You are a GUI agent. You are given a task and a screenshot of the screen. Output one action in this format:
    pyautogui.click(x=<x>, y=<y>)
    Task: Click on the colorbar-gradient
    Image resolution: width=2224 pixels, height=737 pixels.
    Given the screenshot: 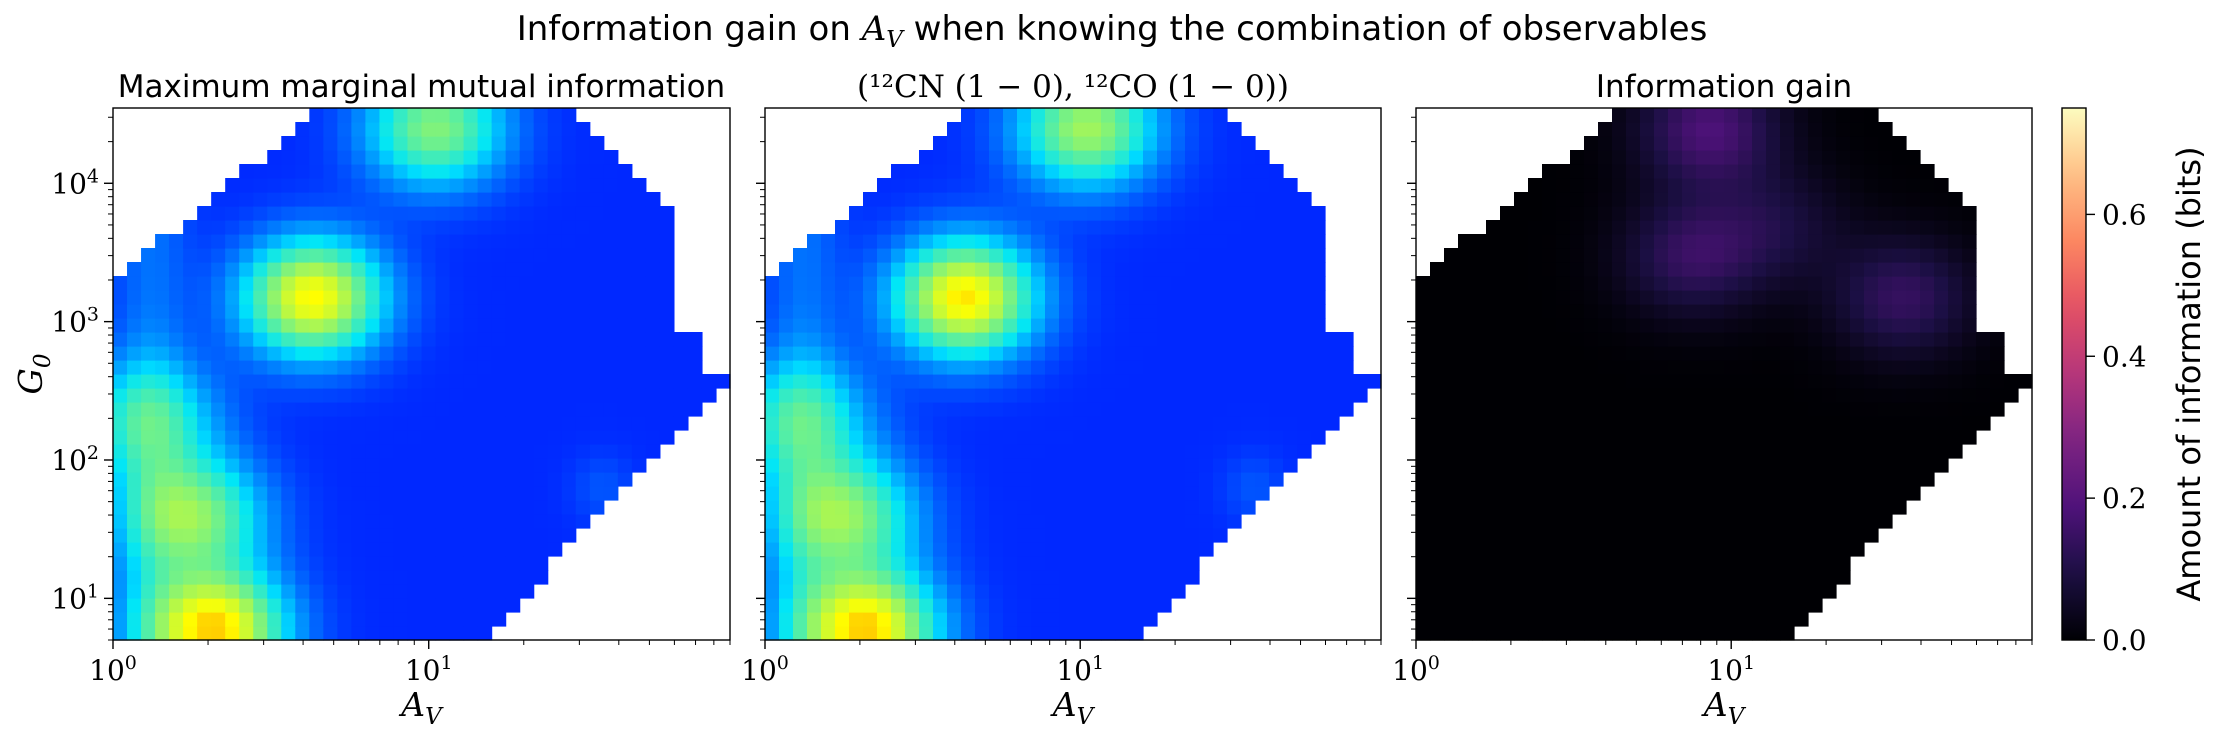 What is the action you would take?
    pyautogui.click(x=2074, y=374)
    